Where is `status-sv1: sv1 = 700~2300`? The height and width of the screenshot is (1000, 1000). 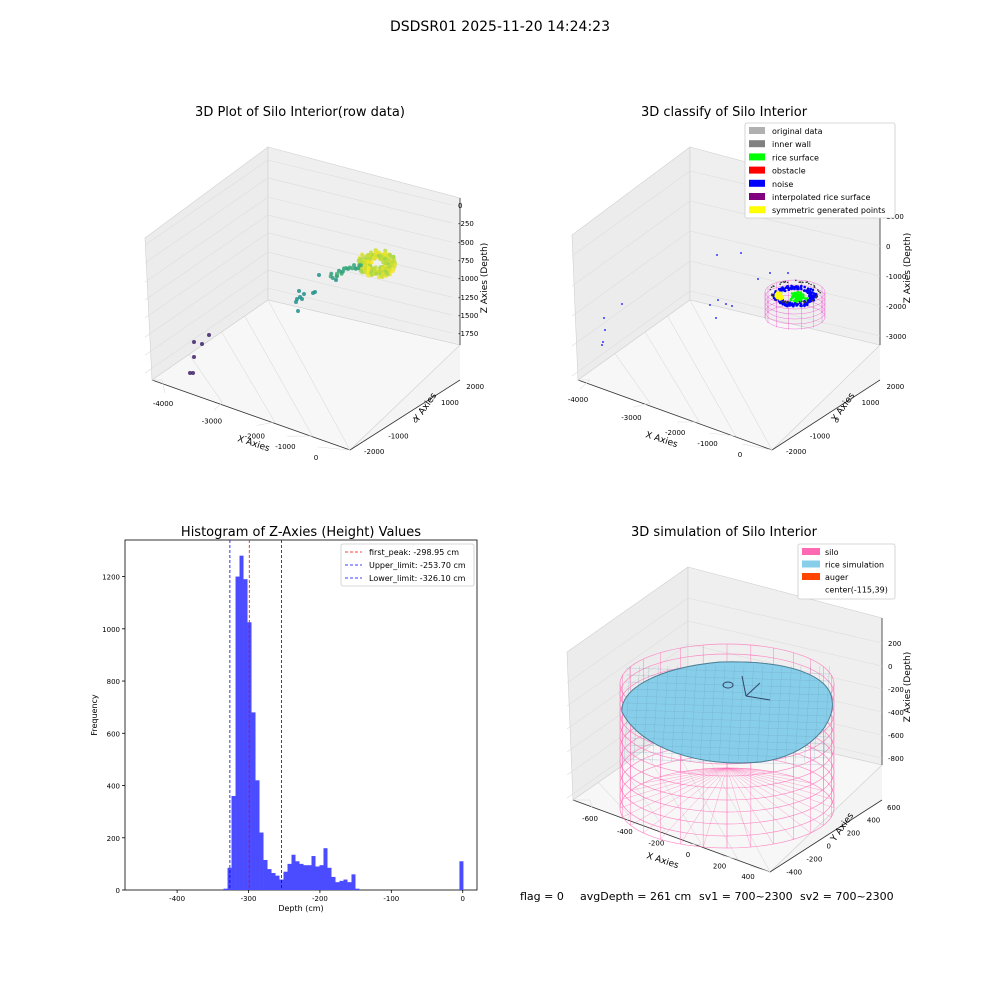
status-sv1: sv1 = 700~2300 is located at coordinates (746, 896).